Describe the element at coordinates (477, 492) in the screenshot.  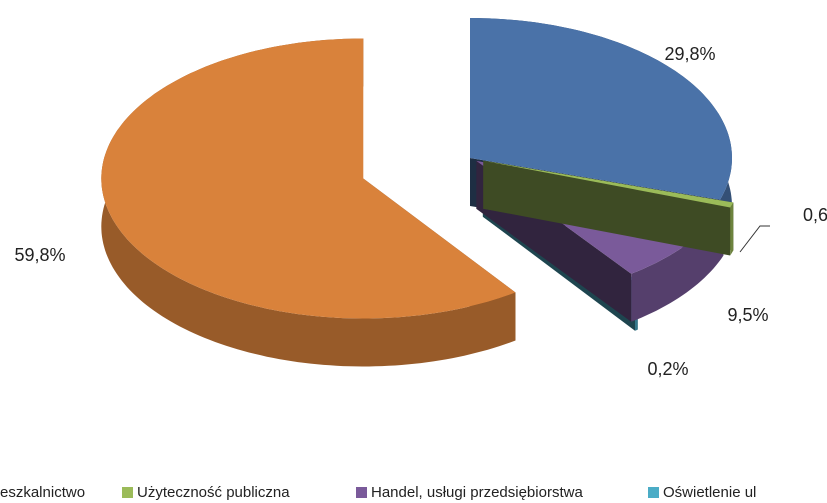
I see `legend-label: Handel, usługi przedsiębiorstwa` at that location.